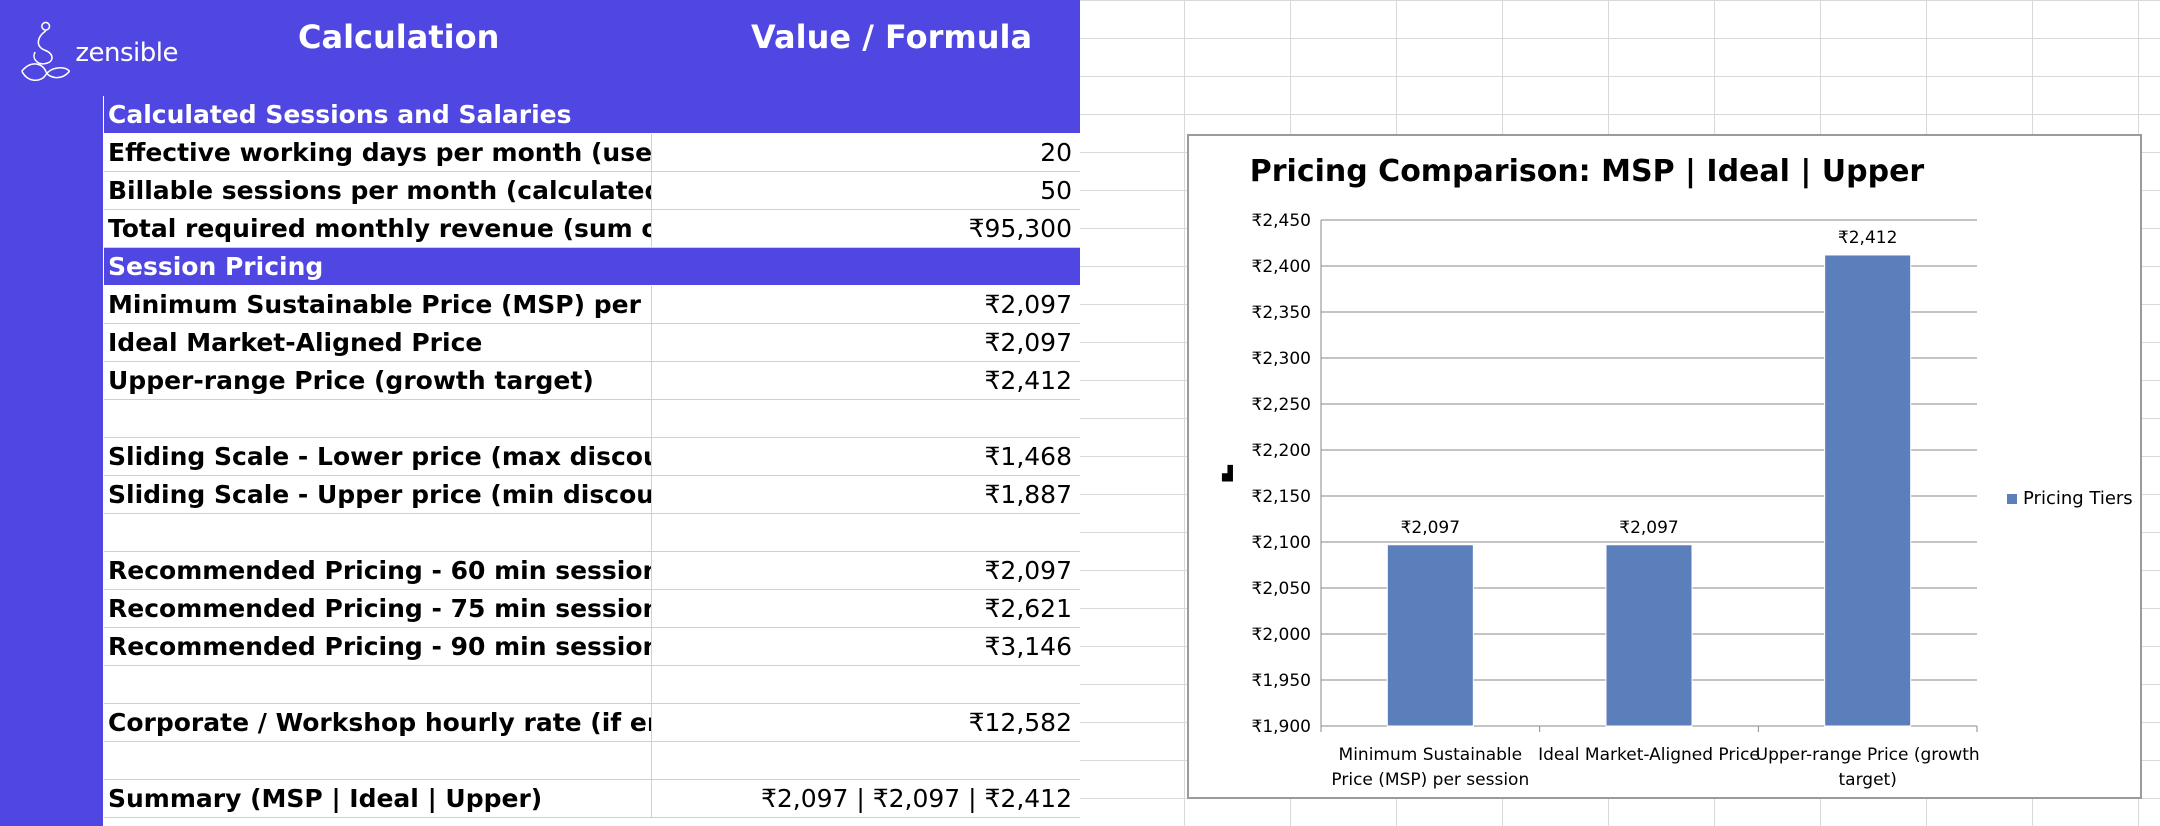 The height and width of the screenshot is (826, 2160). What do you see at coordinates (1281, 267) in the screenshot?
I see `y-tick-label: ₹2,400` at bounding box center [1281, 267].